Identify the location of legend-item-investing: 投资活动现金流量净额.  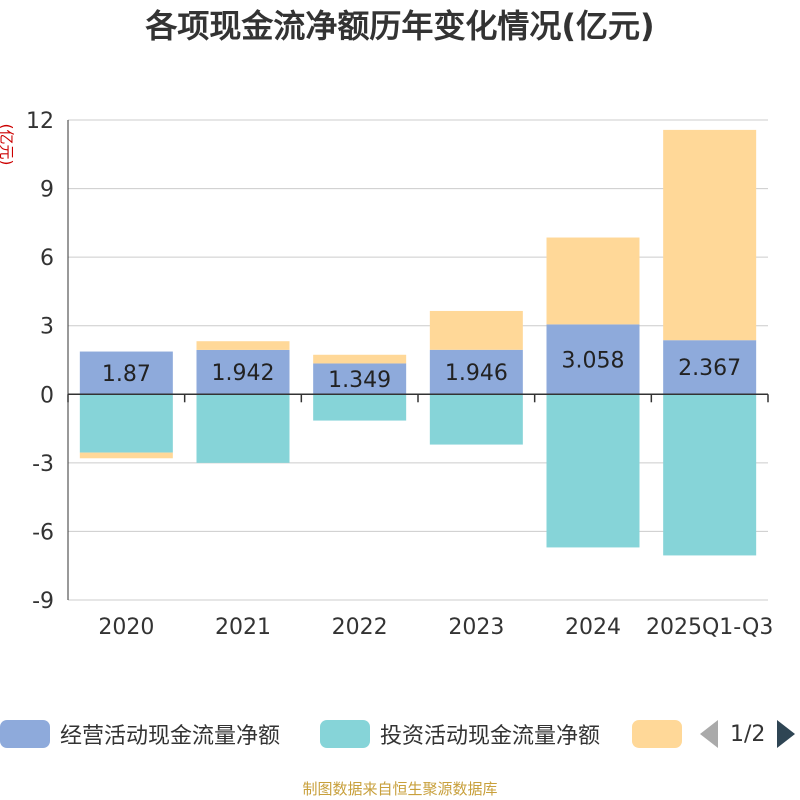
(460, 734).